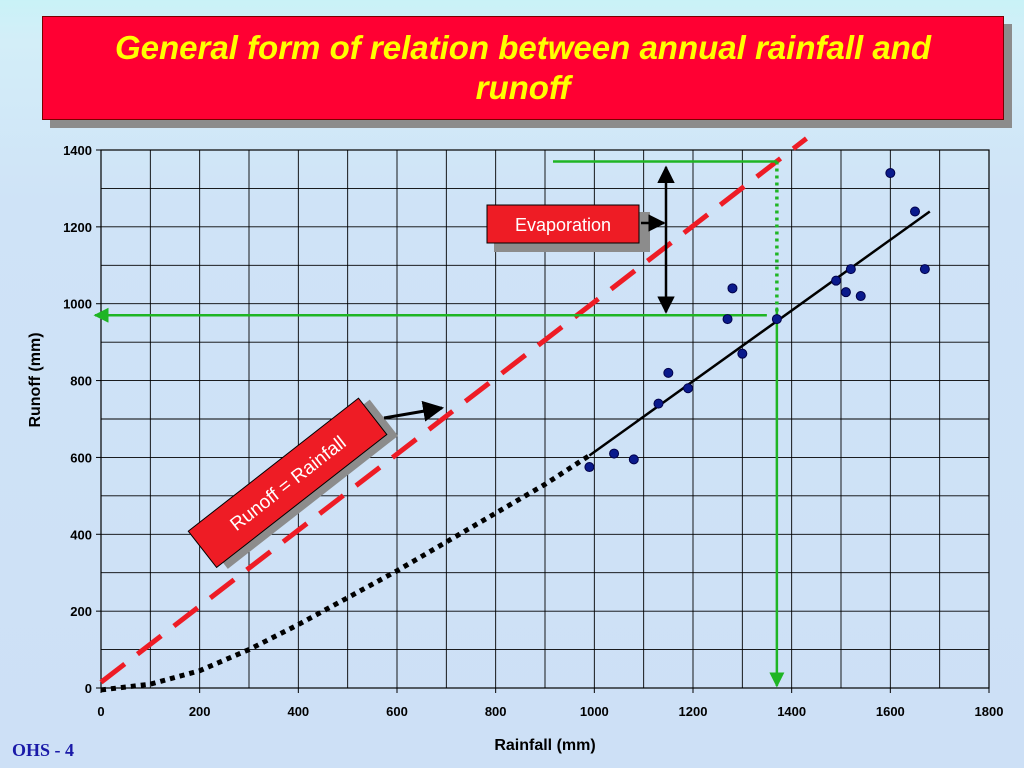 Image resolution: width=1024 pixels, height=768 pixels. What do you see at coordinates (81, 457) in the screenshot?
I see `y-tick-label: 600` at bounding box center [81, 457].